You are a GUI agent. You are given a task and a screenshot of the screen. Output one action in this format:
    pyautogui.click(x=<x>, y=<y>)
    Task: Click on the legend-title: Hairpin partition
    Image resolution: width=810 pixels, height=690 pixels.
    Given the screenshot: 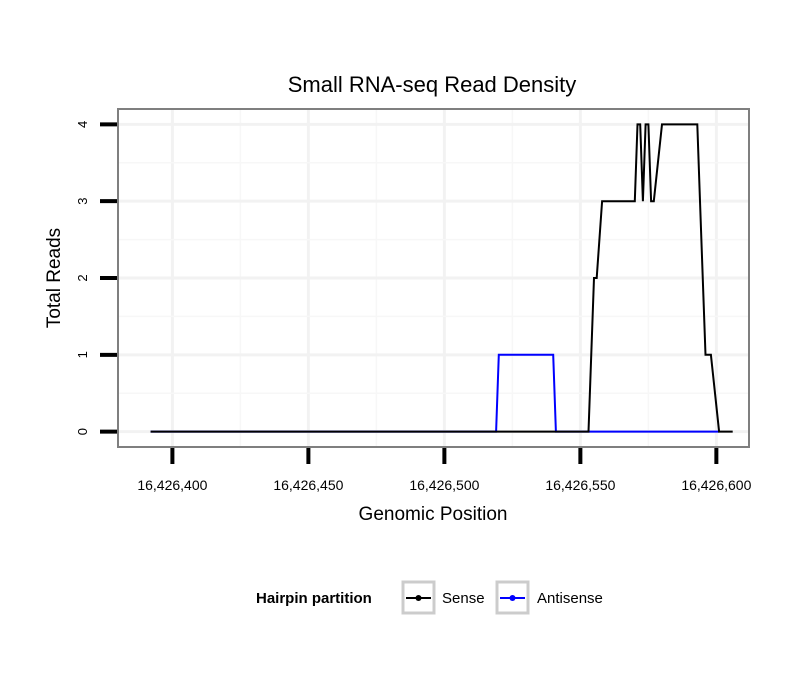 What is the action you would take?
    pyautogui.click(x=314, y=598)
    